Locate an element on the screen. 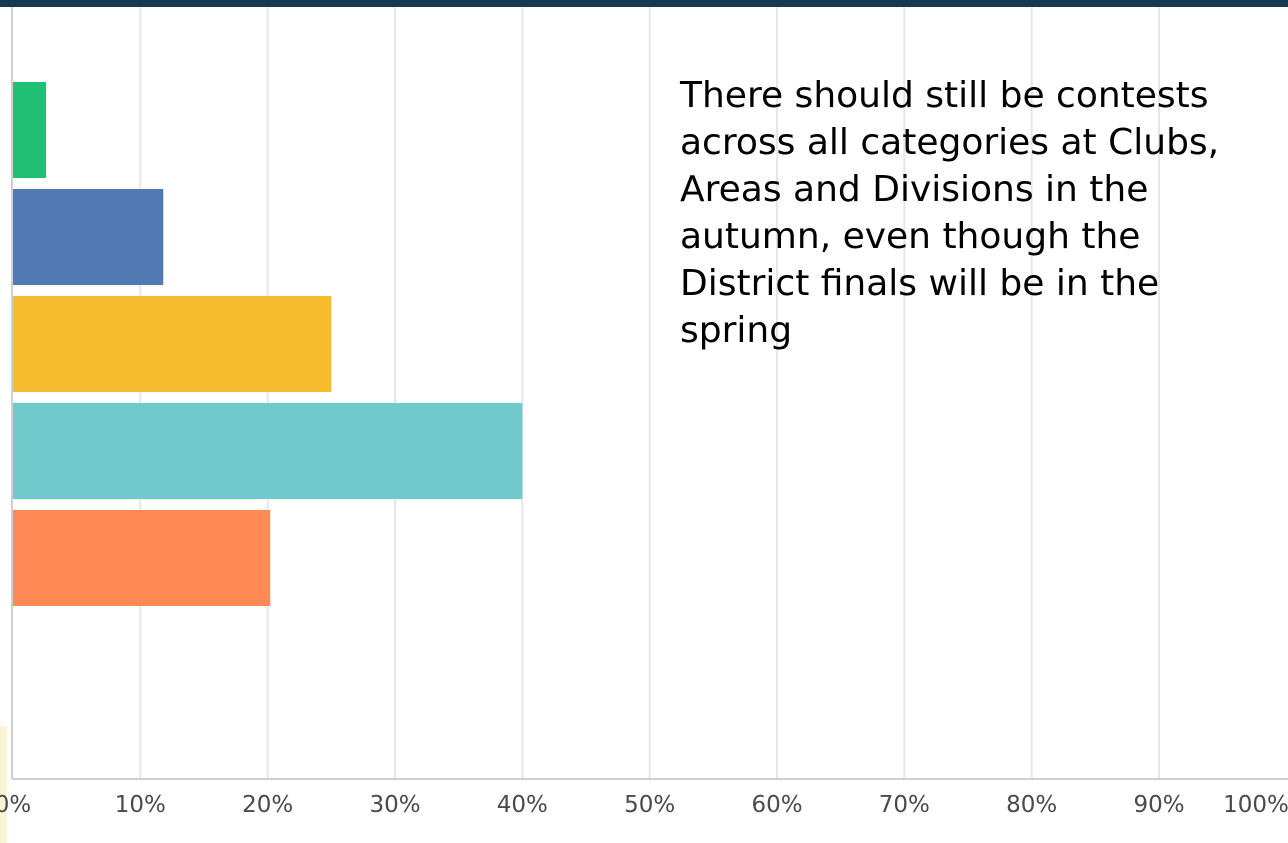 The image size is (1288, 843). x-tick-label: 0% is located at coordinates (15, 805).